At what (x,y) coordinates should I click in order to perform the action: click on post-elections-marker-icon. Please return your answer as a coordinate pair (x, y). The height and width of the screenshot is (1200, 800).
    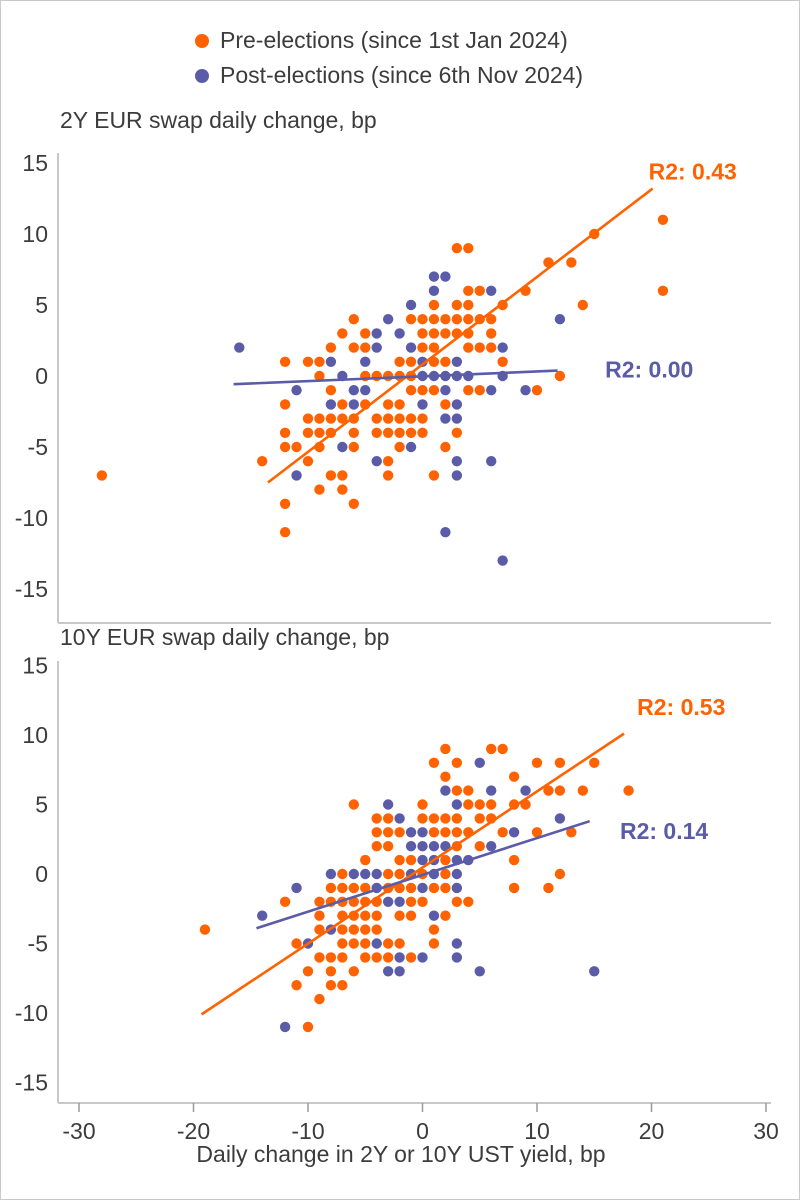
    Looking at the image, I should click on (202, 75).